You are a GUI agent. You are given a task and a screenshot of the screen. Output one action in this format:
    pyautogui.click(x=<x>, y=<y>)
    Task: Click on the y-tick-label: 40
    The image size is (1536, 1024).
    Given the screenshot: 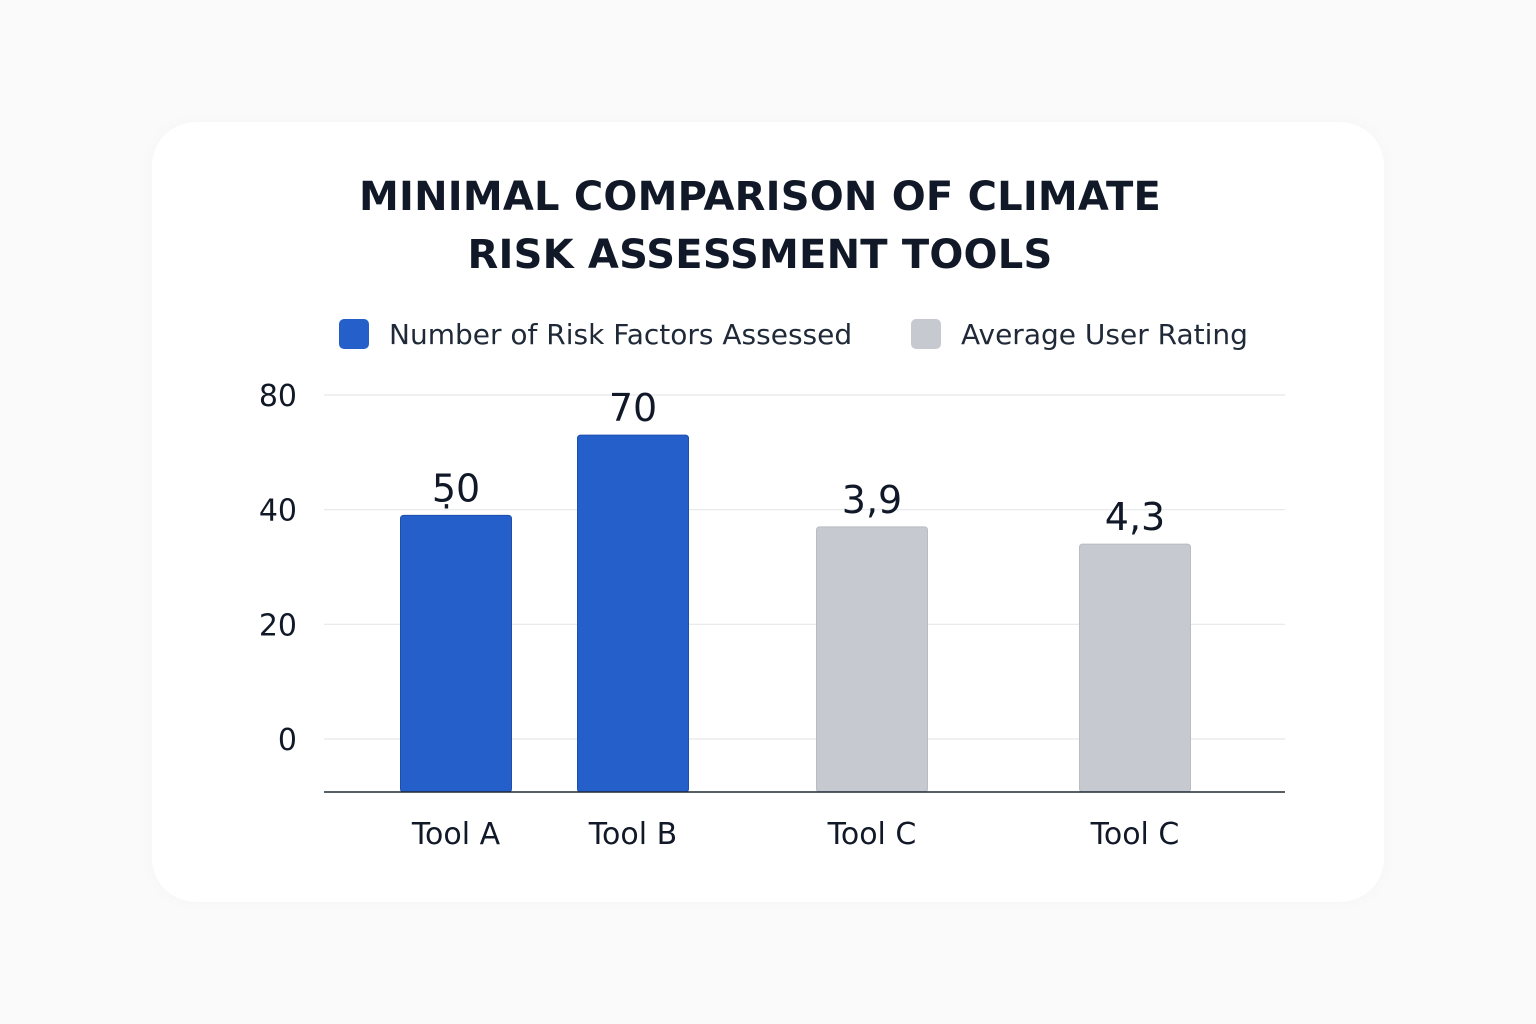 What is the action you would take?
    pyautogui.click(x=278, y=511)
    